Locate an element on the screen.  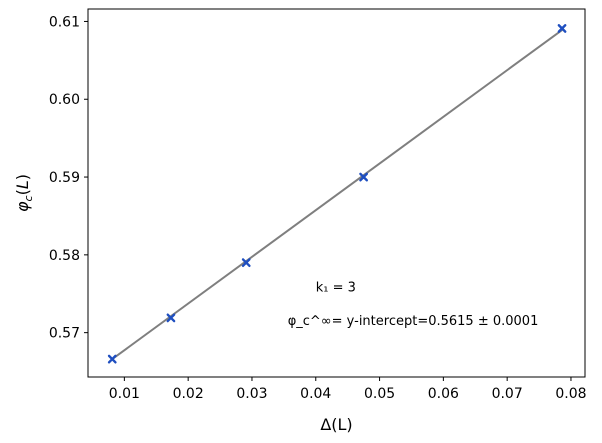
x-axis-ticks: 0.01 0.02 0.03 0.04 0.05 0.06 0.07 0.08 is located at coordinates (348, 389).